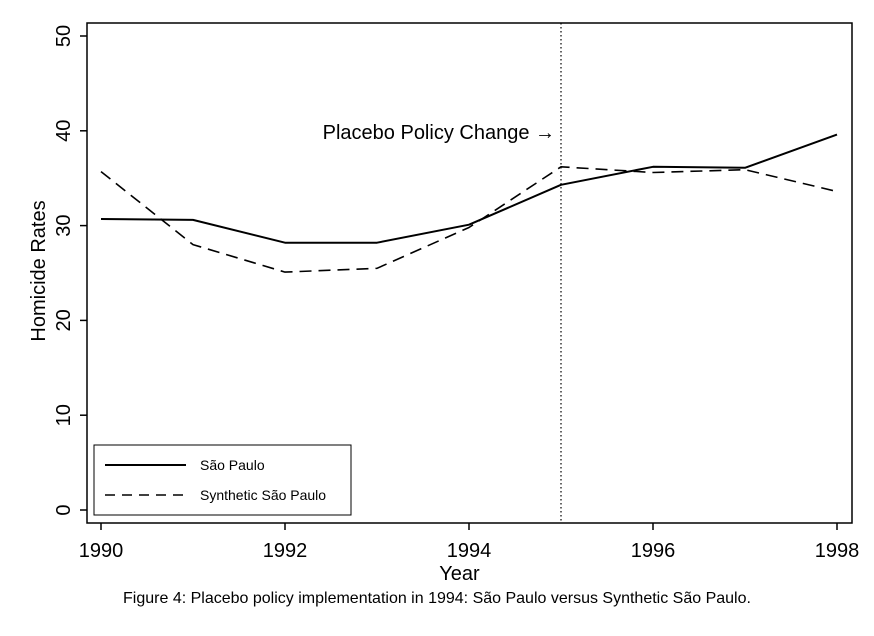 This screenshot has height=636, width=874. I want to click on x-axis-title: Year, so click(459, 574).